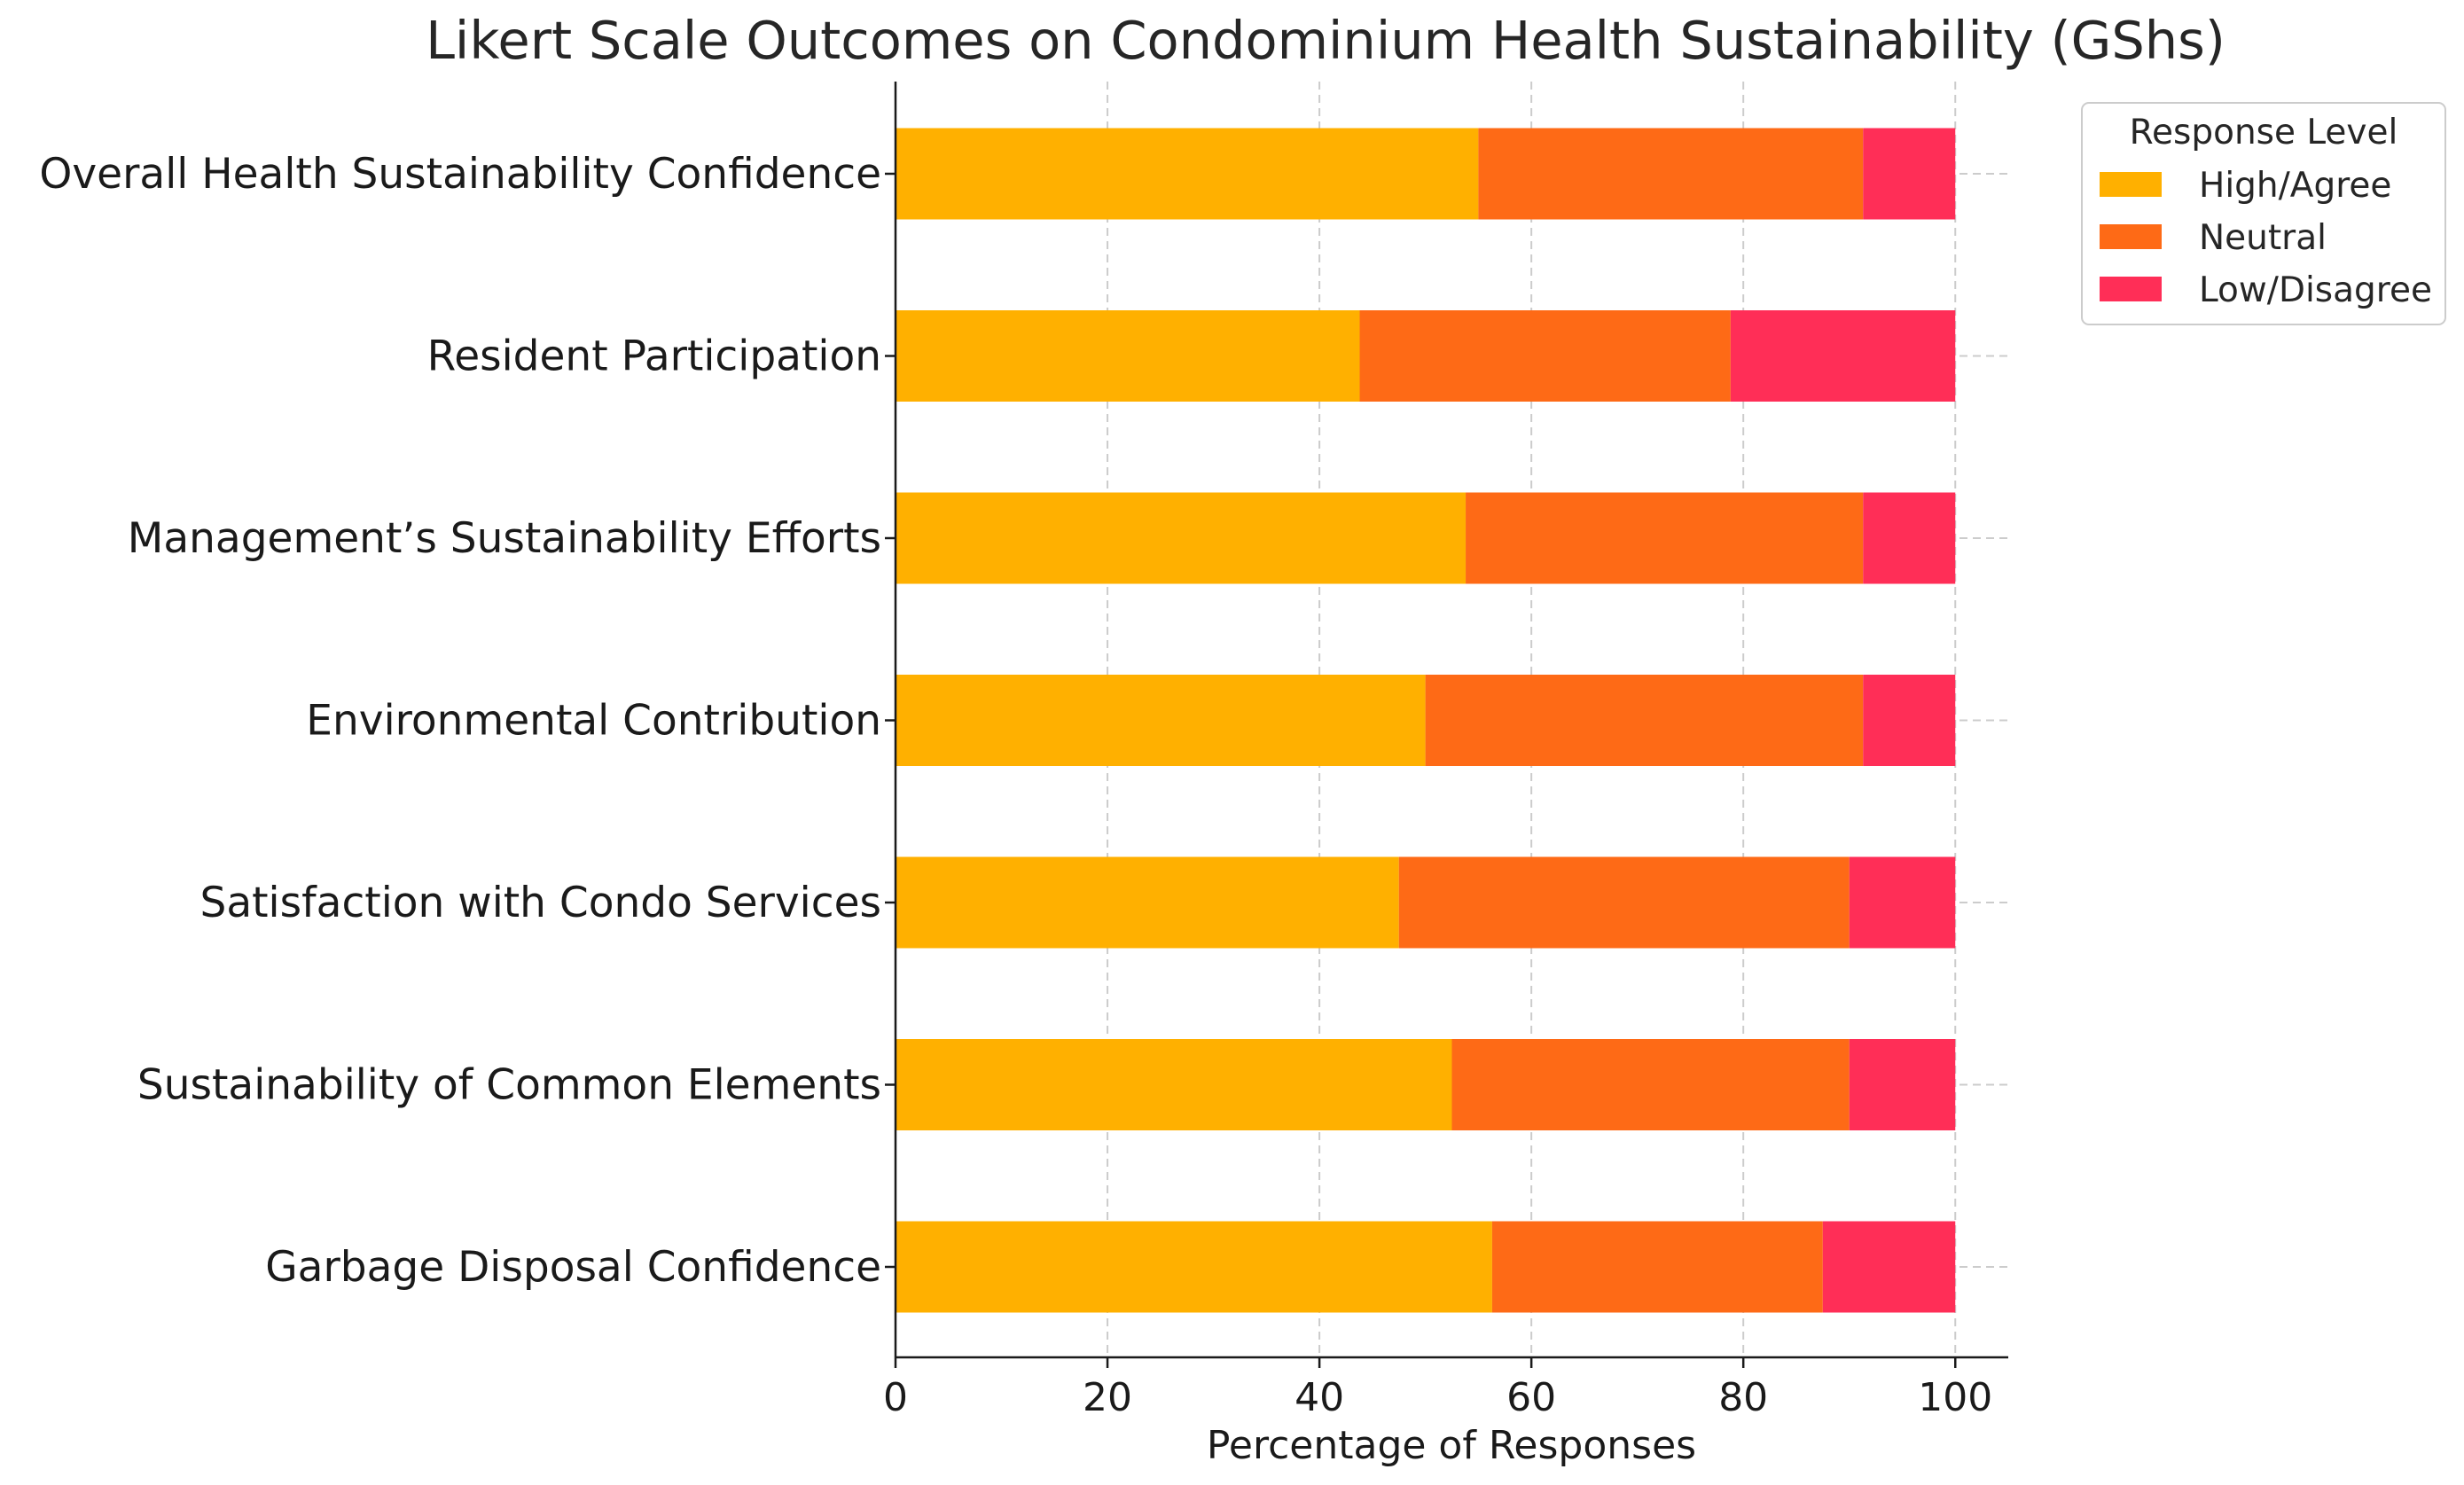 The width and height of the screenshot is (2464, 1485). Describe the element at coordinates (1743, 1398) in the screenshot. I see `x-tick-label: 80` at that location.